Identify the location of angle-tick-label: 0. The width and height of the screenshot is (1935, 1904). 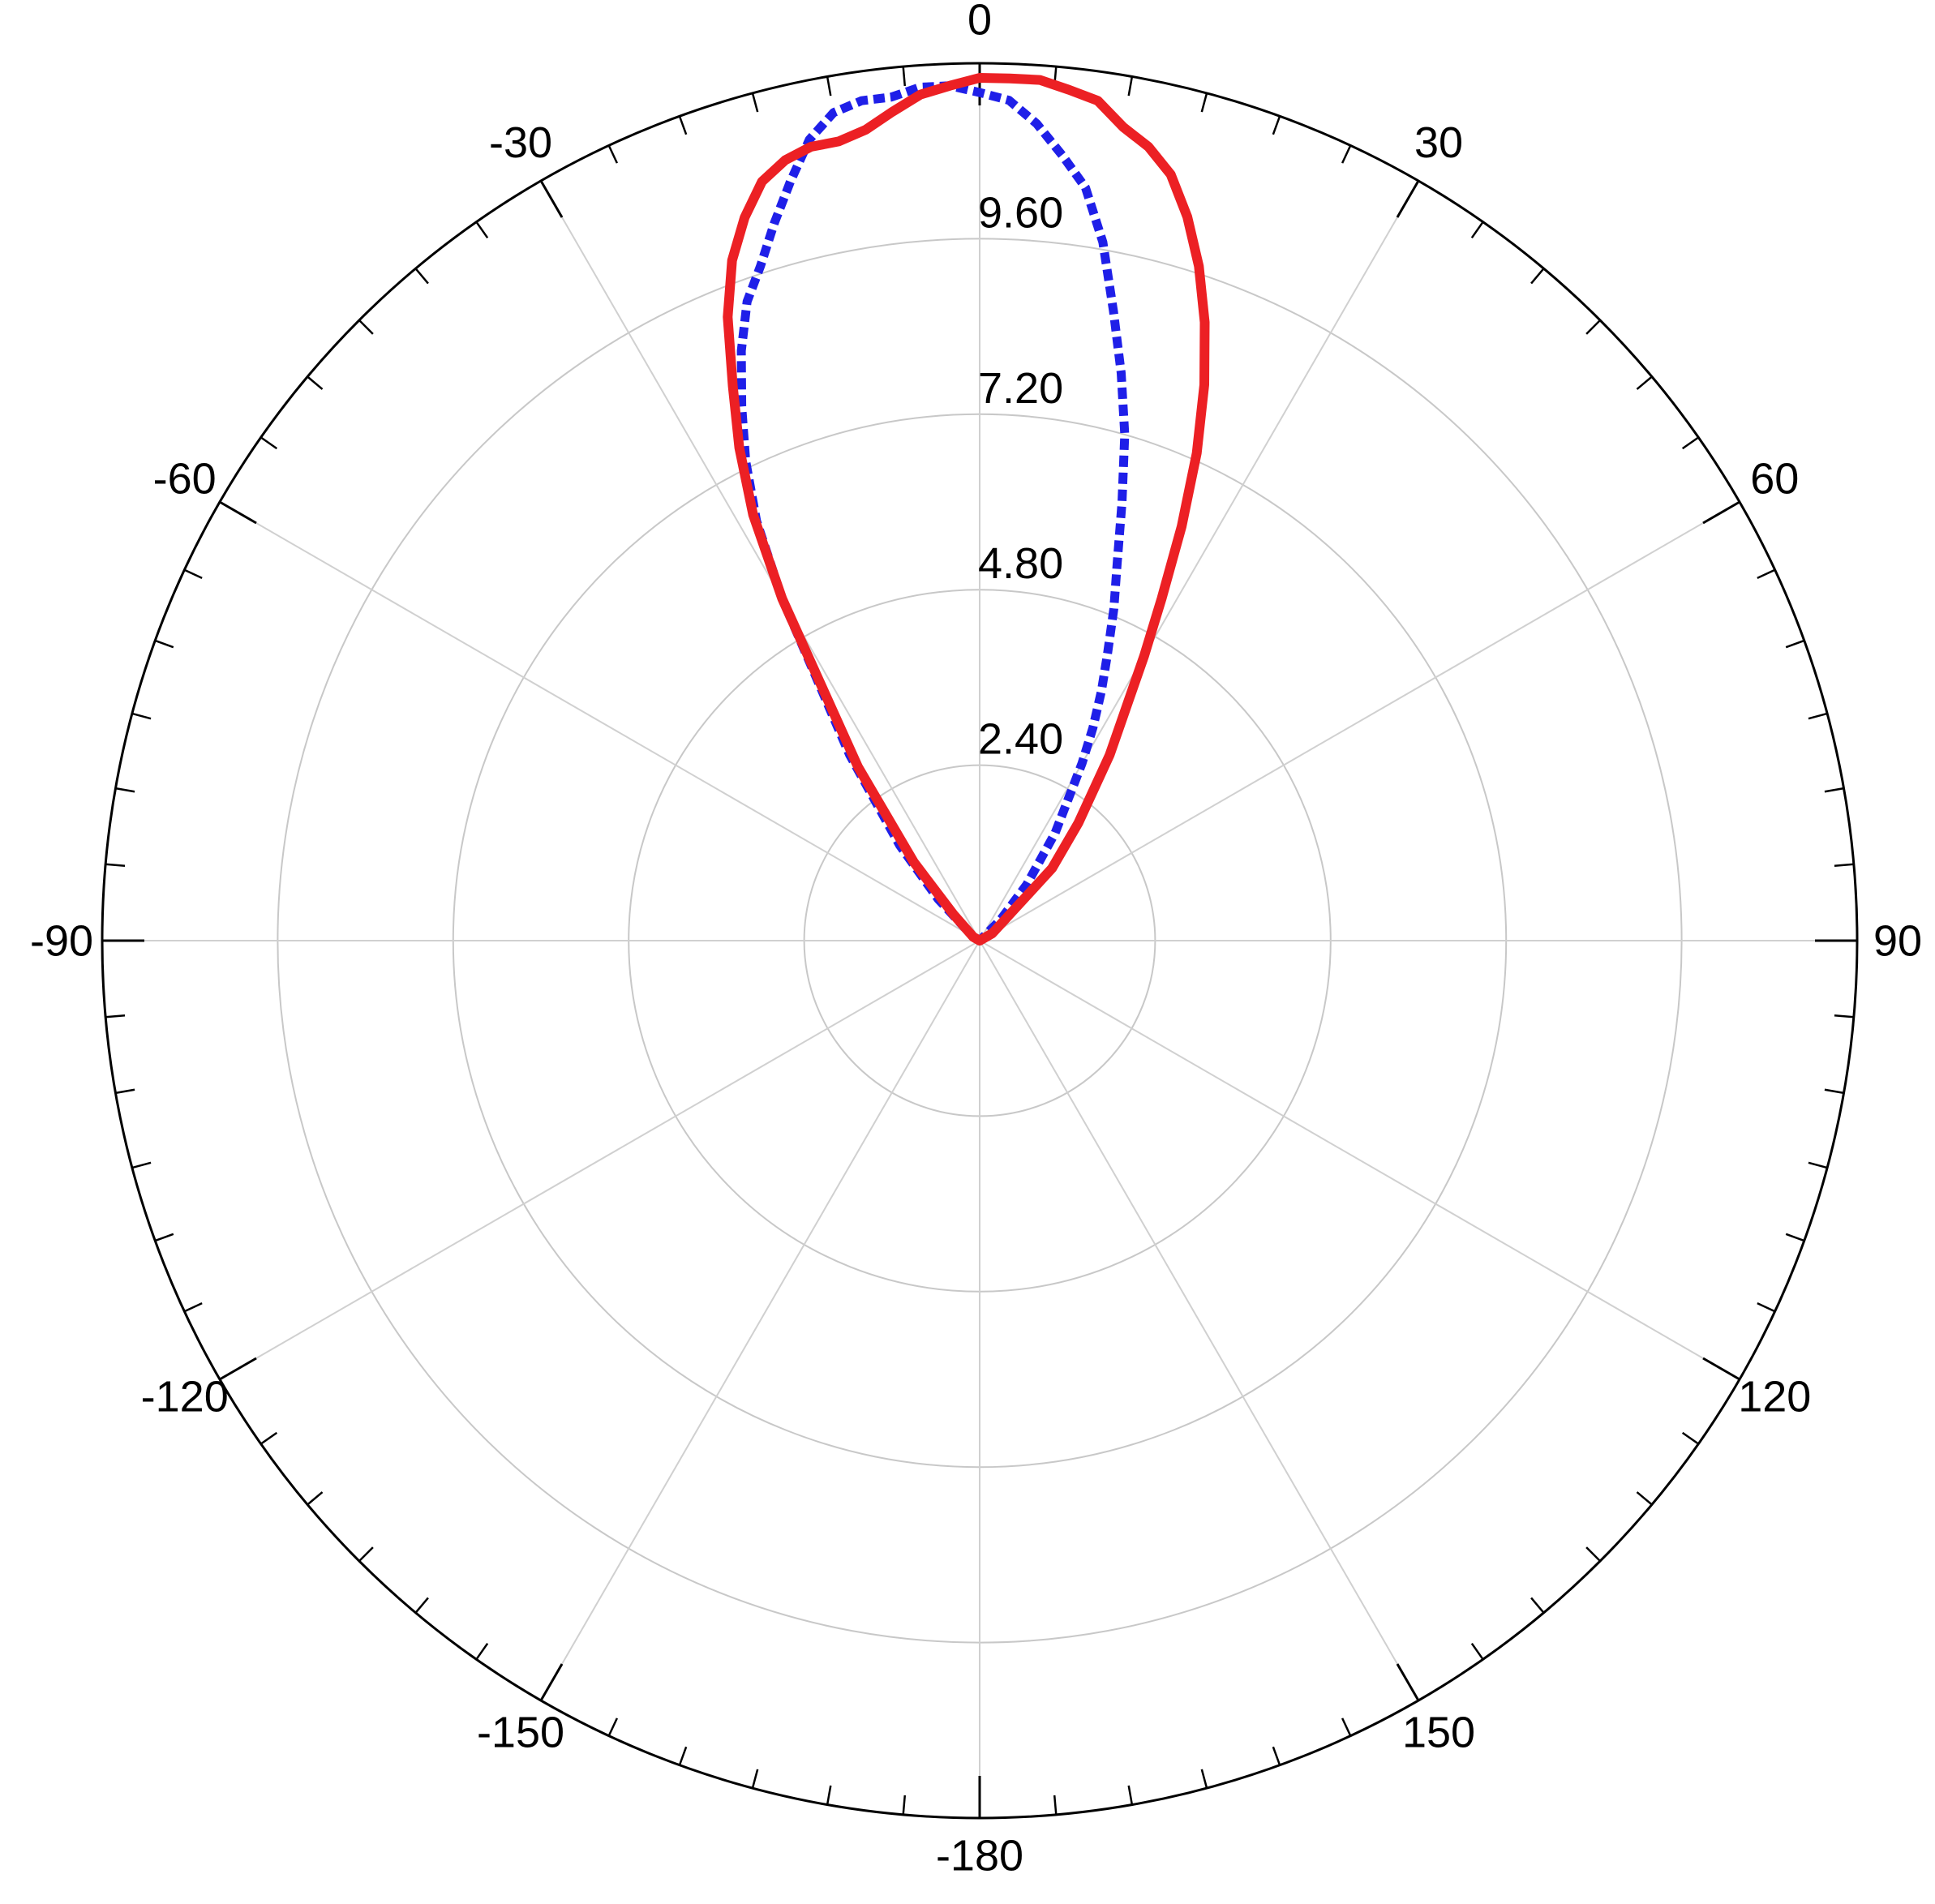
(980, 22).